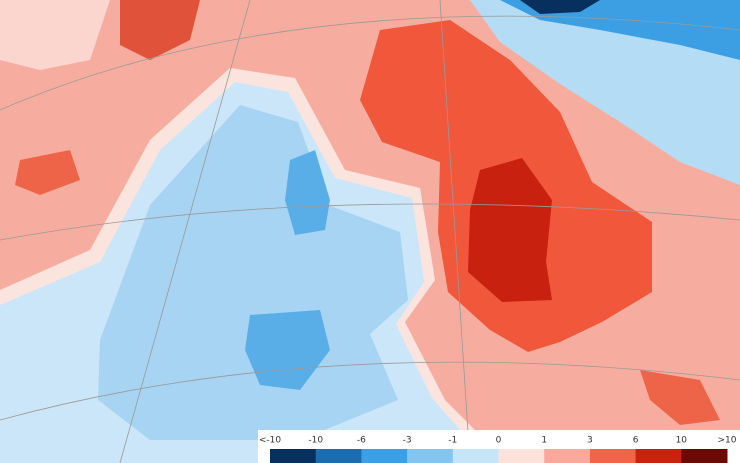 This screenshot has height=463, width=740. What do you see at coordinates (727, 441) in the screenshot?
I see `legend-label: >10` at bounding box center [727, 441].